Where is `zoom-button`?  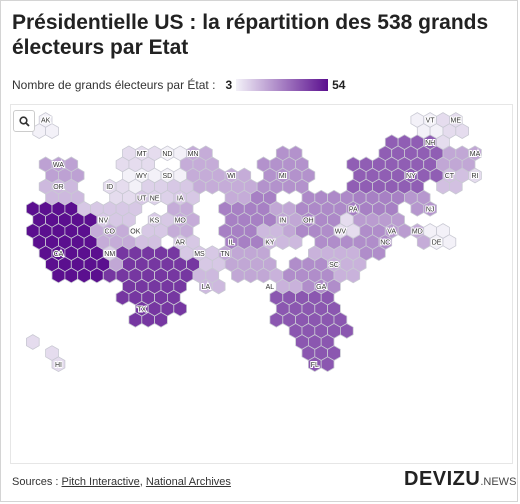 zoom-button is located at coordinates (24, 121).